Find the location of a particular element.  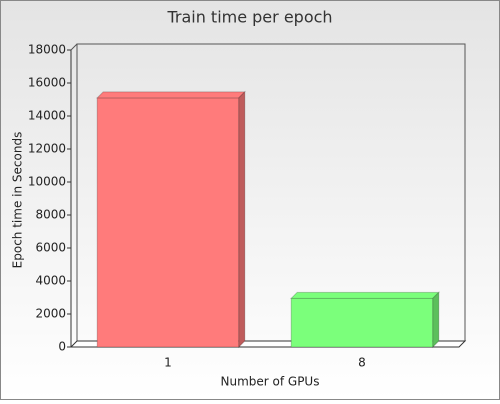

y-tick-label: 4000 is located at coordinates (50, 281).